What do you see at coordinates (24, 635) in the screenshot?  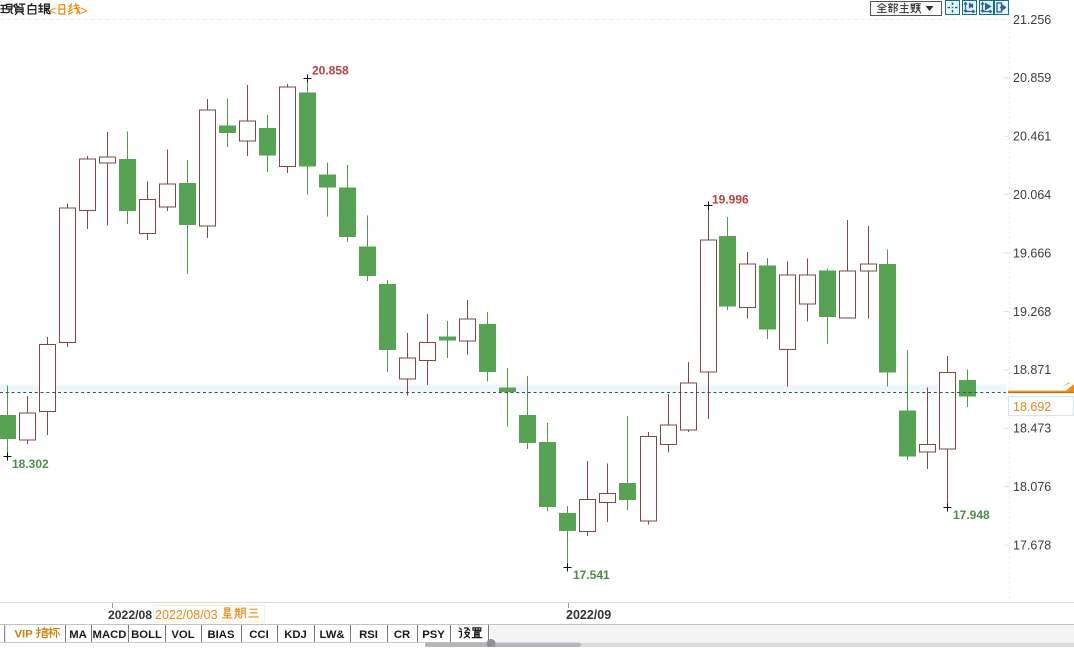 I see `svg-text: VIP` at bounding box center [24, 635].